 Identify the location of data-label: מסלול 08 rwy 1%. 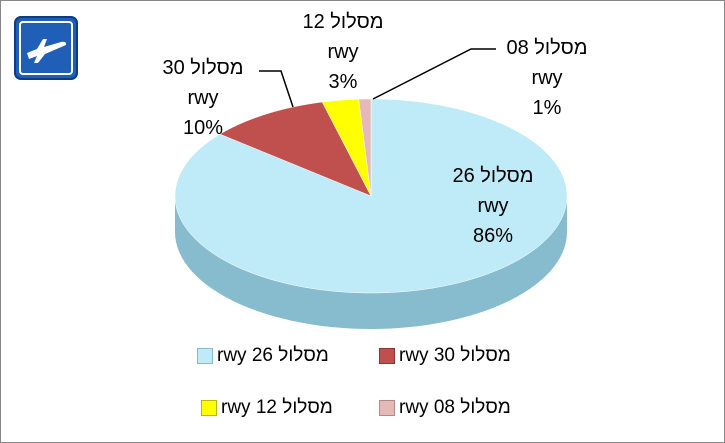
(547, 78).